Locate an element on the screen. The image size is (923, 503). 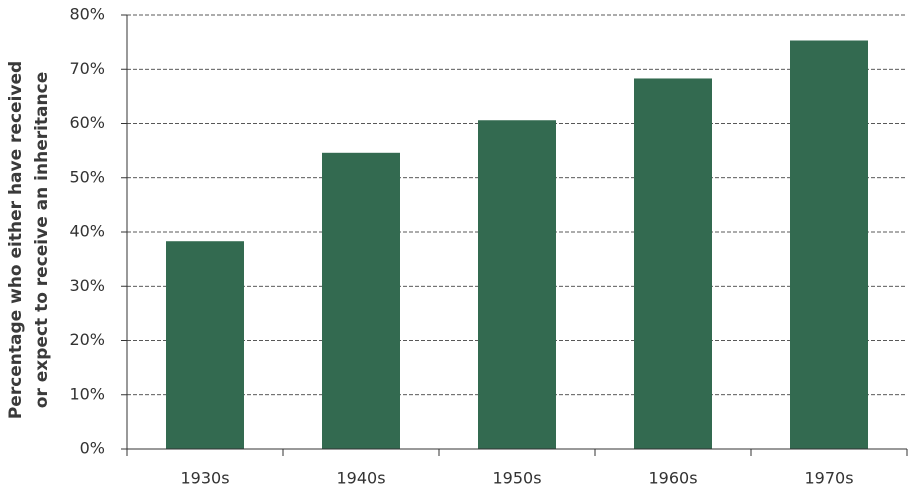
y-axis-title-line: Percentage who either have received is located at coordinates (16, 240).